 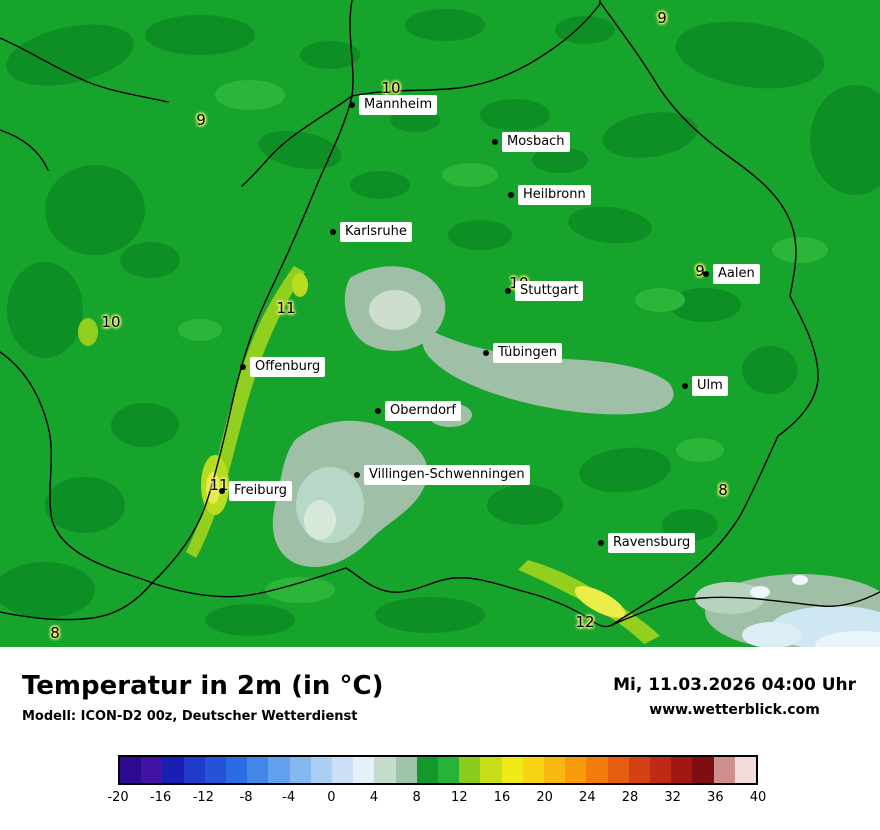 I want to click on temperature-legend: -20 -16 -12 -8 -4 0 4 8 12 16 20 24 28 32 36 40, so click(x=436, y=781).